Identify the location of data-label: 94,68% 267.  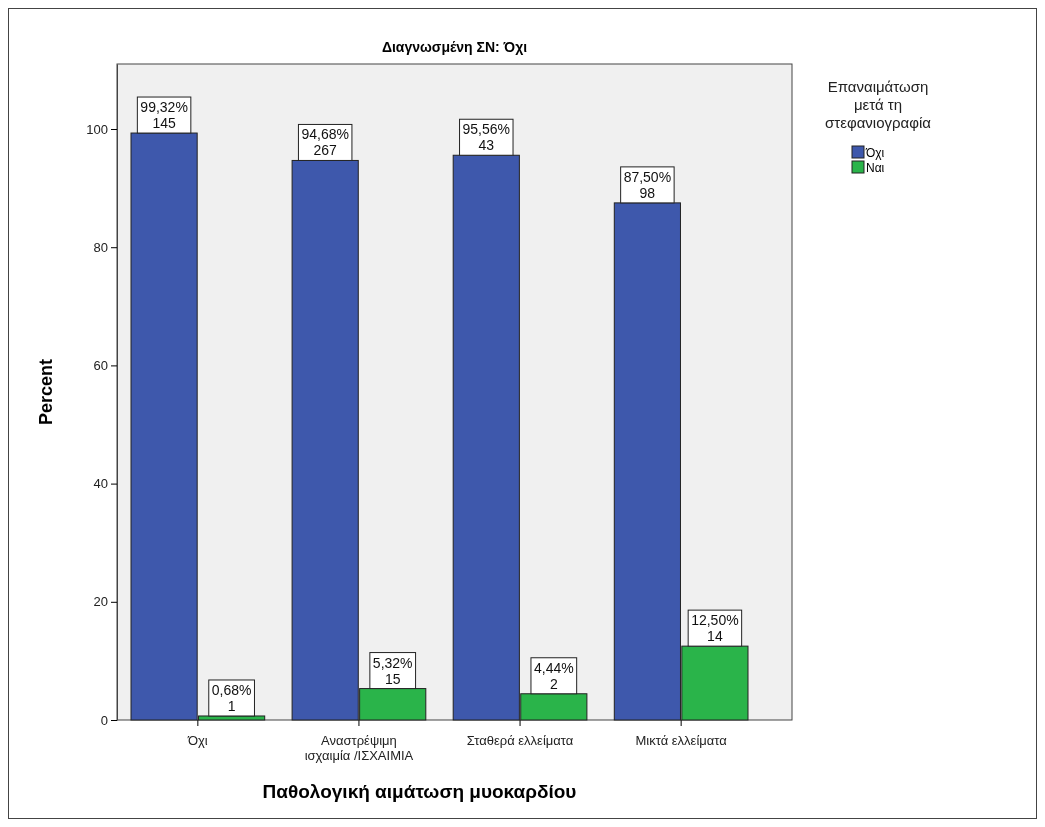
(325, 142).